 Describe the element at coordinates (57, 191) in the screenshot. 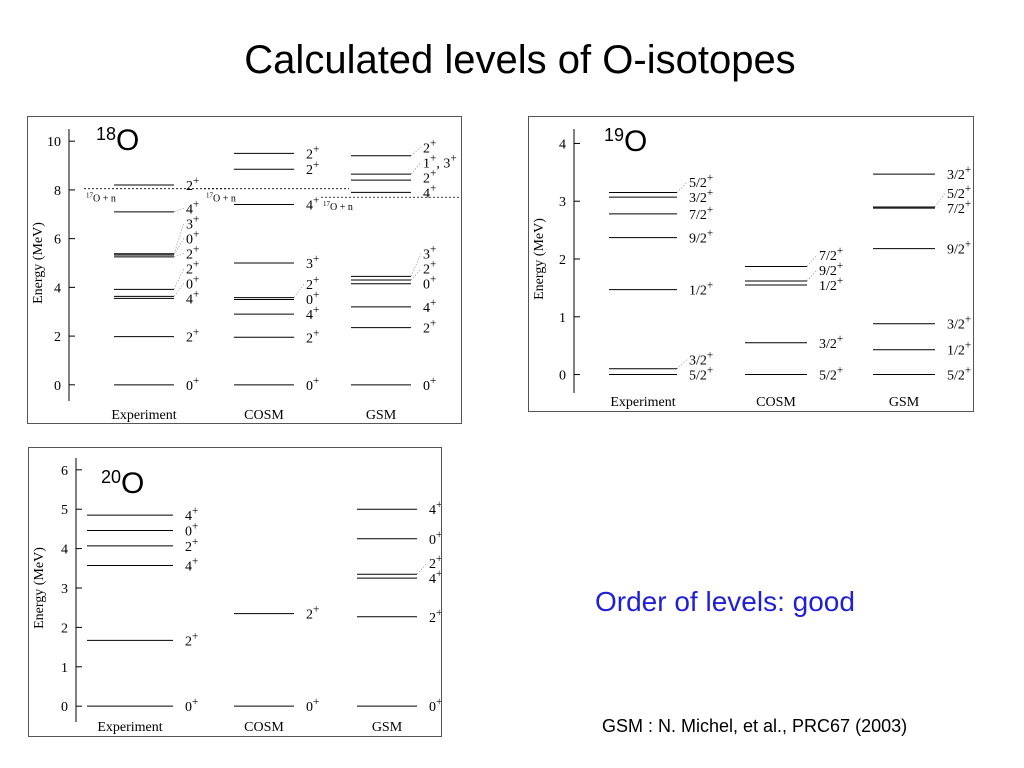

I see `y-tick-label: 8` at that location.